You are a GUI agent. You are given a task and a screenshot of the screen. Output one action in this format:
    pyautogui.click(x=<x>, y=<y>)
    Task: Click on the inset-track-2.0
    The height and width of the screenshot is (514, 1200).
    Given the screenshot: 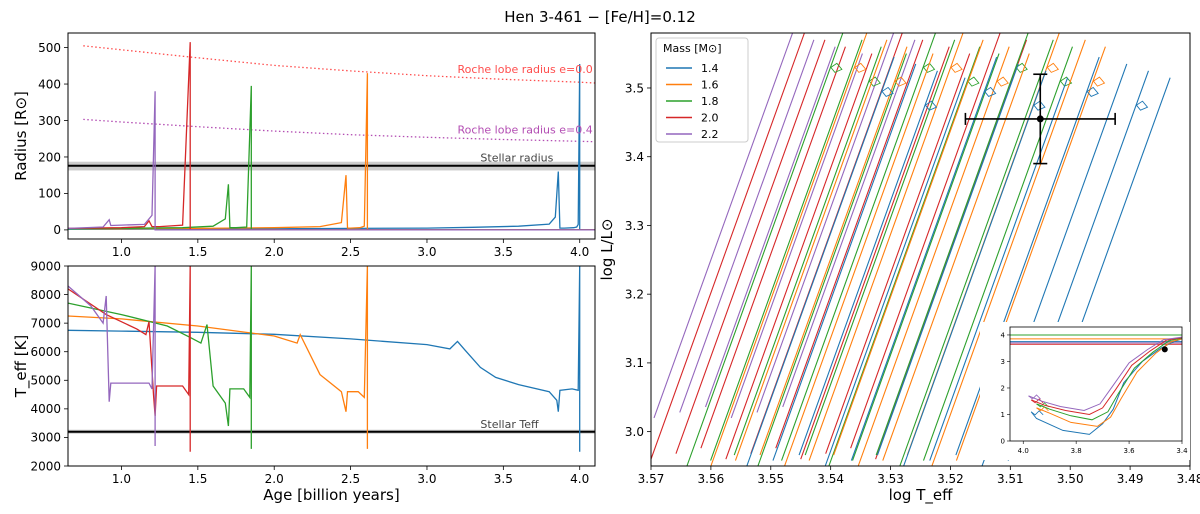 What is the action you would take?
    pyautogui.click(x=1106, y=376)
    